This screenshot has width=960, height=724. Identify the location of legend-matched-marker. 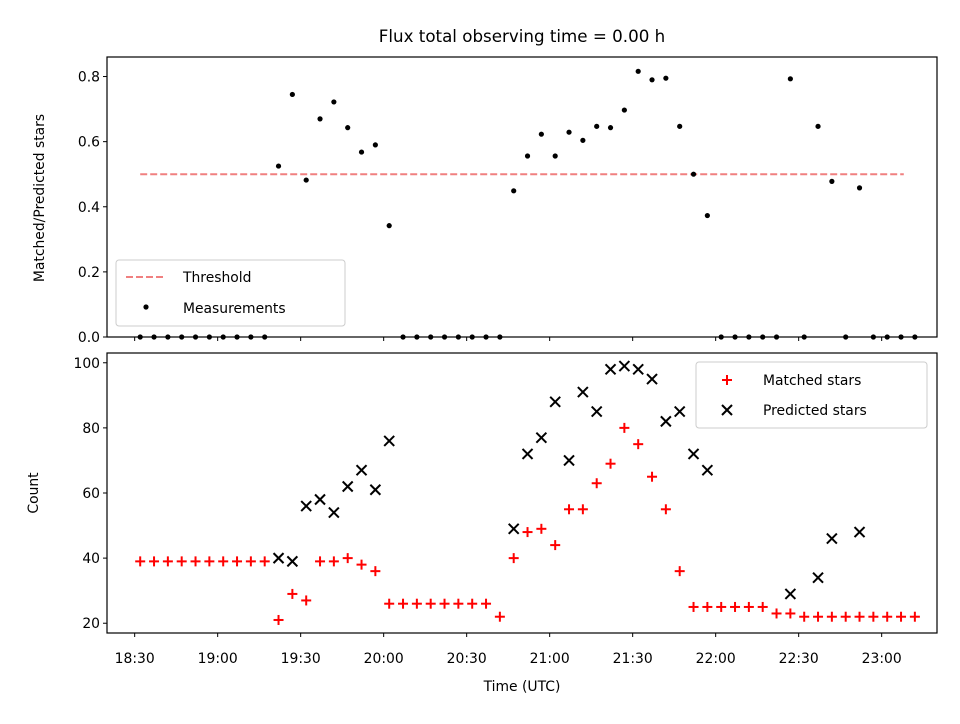
(727, 380).